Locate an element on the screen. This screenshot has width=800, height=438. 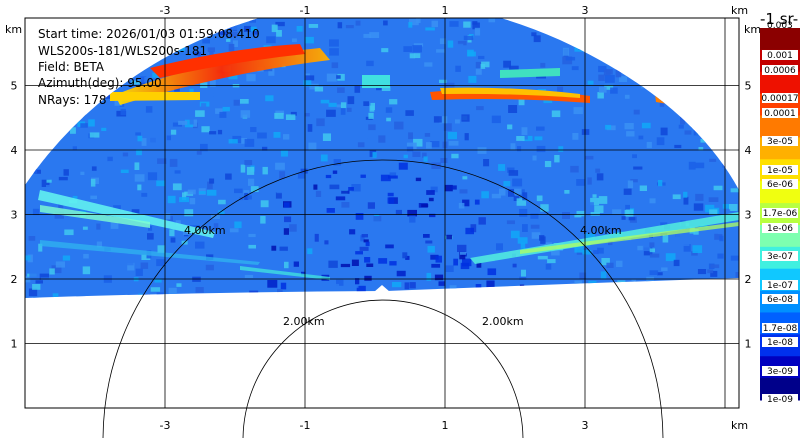
colorbar-label: 1.7e-08 is located at coordinates (780, 329).